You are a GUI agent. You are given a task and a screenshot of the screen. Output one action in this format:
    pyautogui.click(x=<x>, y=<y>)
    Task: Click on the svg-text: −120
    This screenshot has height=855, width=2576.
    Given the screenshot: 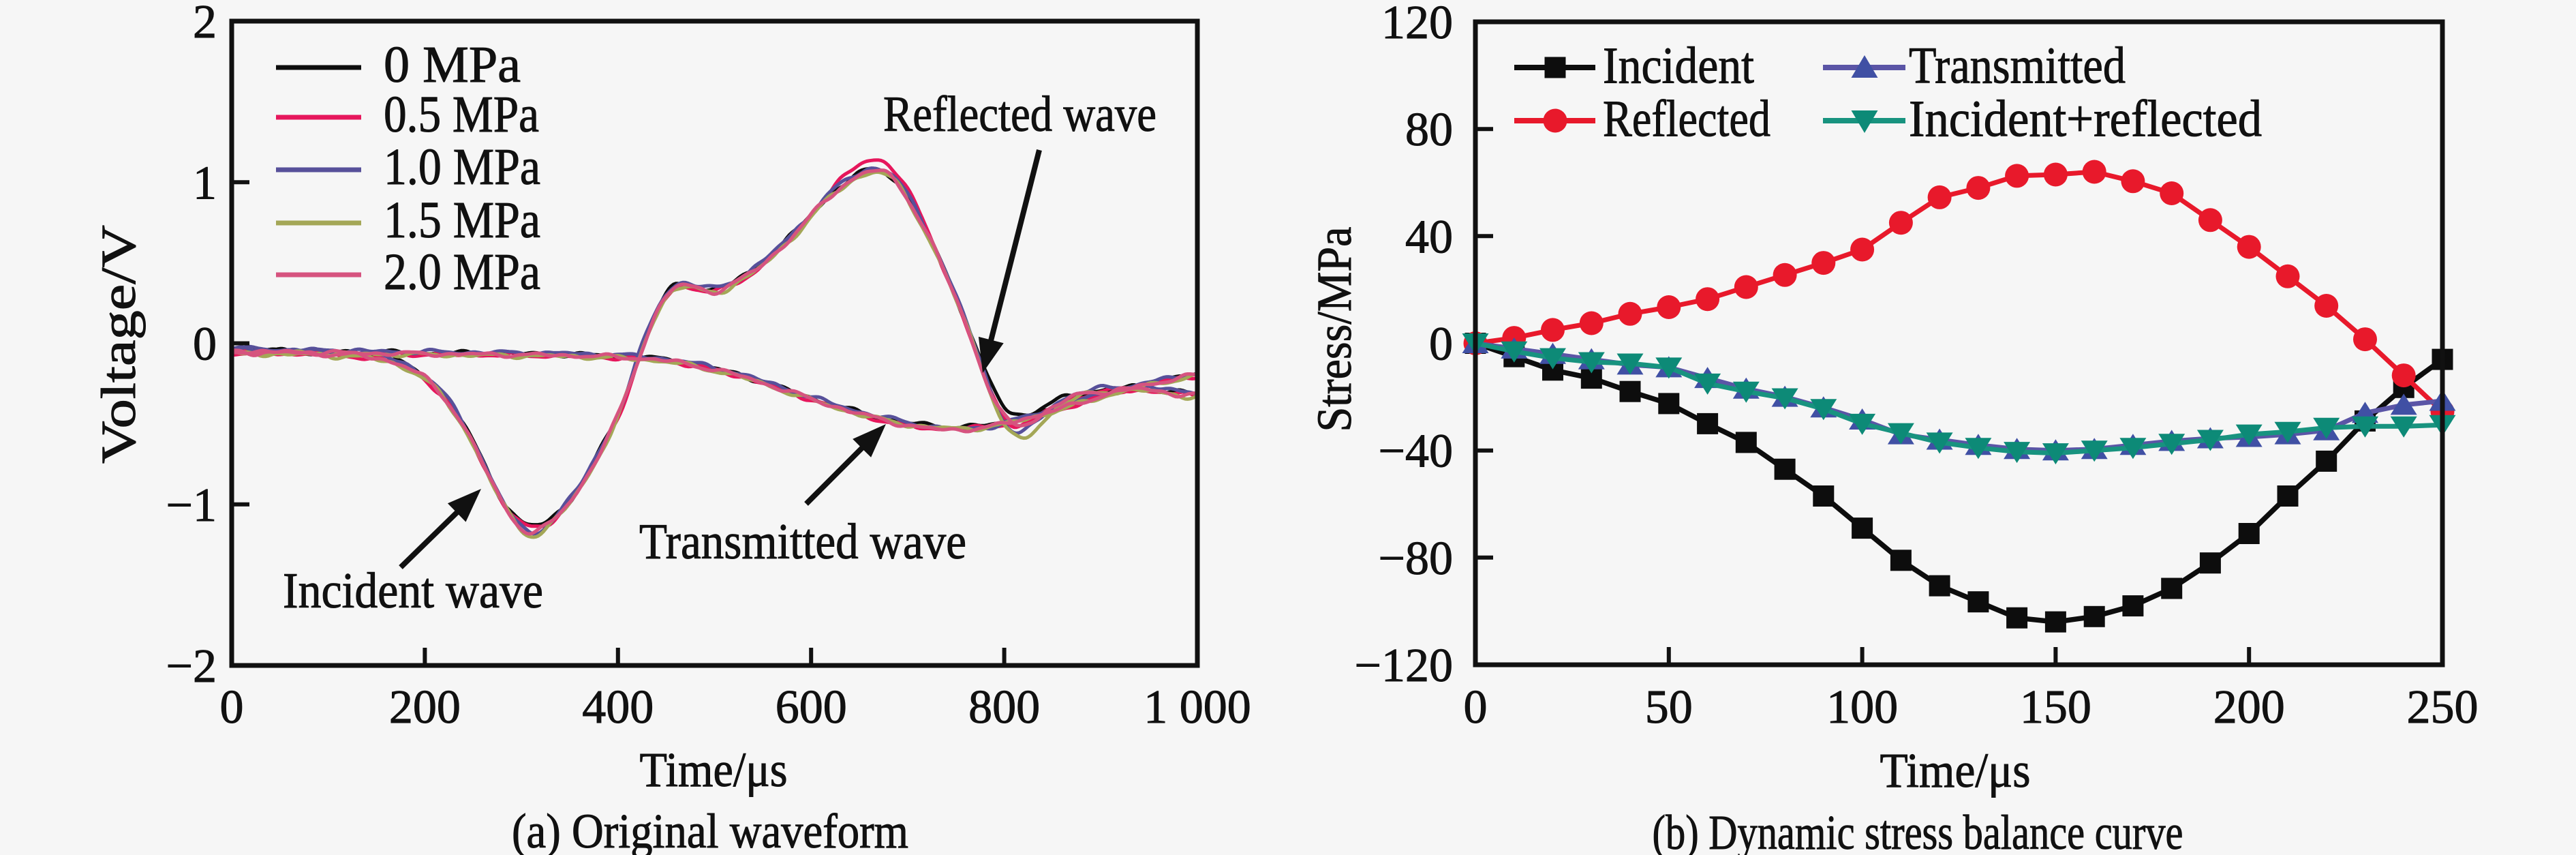 What is the action you would take?
    pyautogui.click(x=1404, y=666)
    